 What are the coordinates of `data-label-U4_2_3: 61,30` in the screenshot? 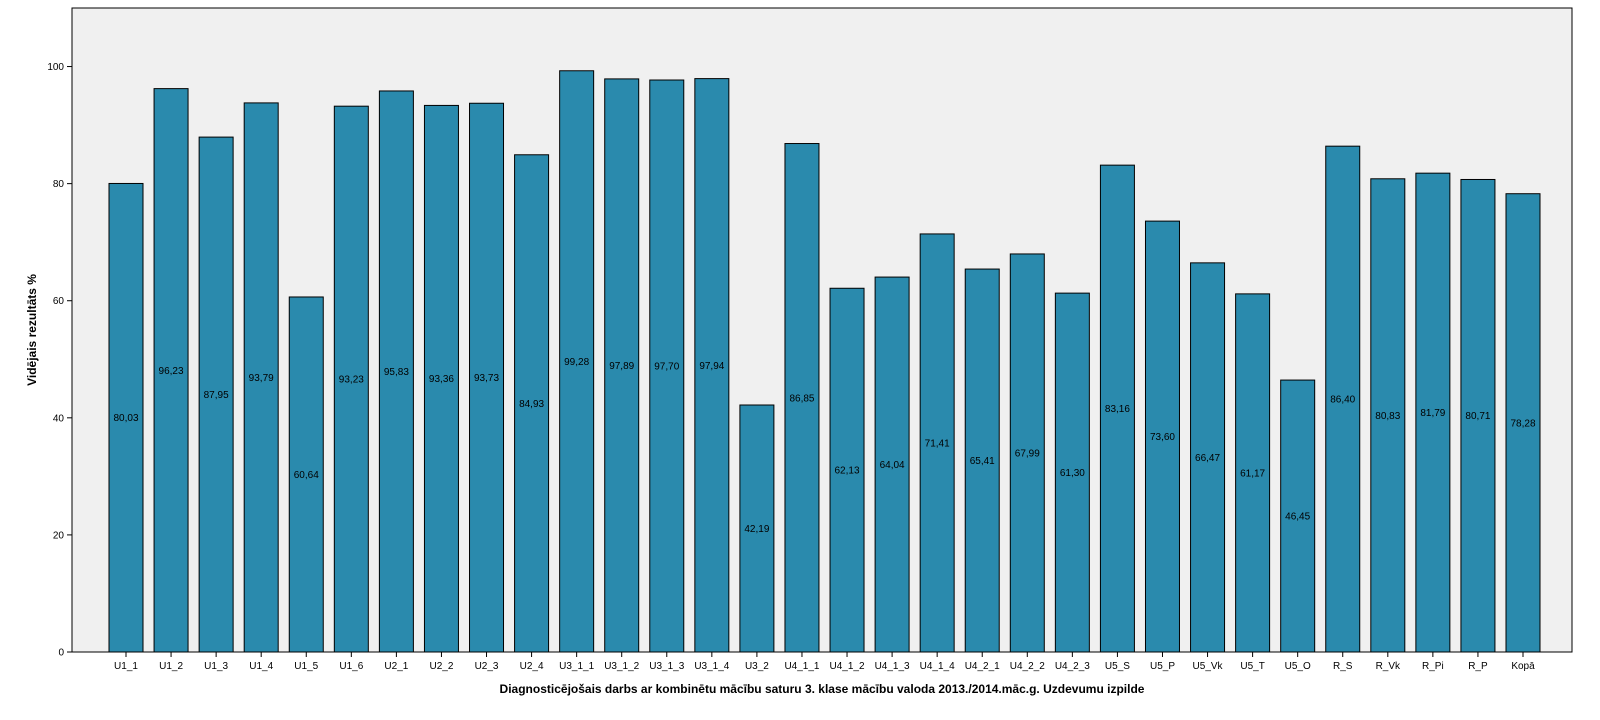 It's located at (1072, 473).